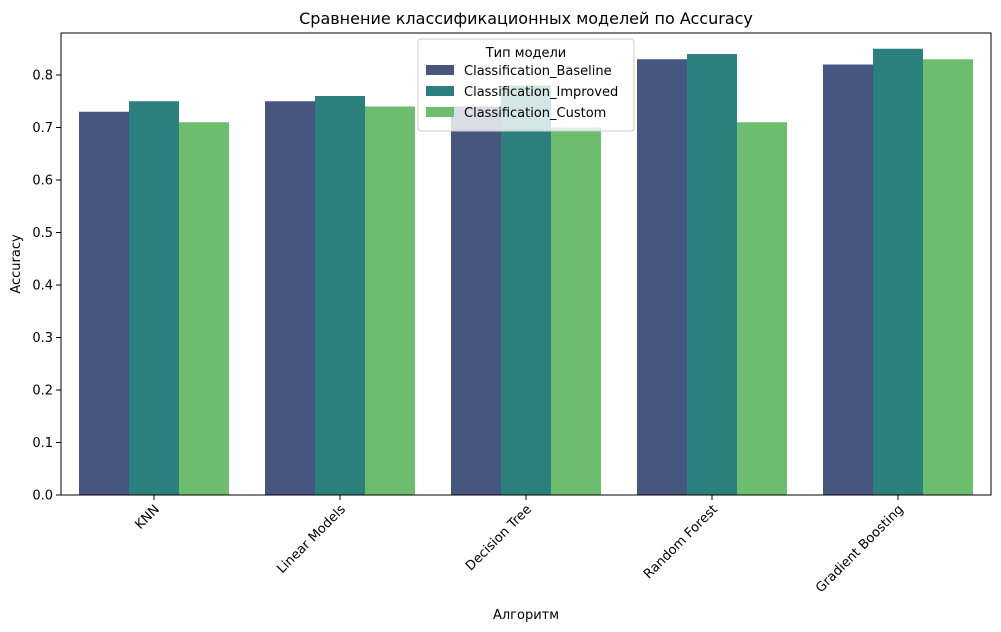 The width and height of the screenshot is (1001, 632). What do you see at coordinates (42, 233) in the screenshot?
I see `y-tick-label: 0.5` at bounding box center [42, 233].